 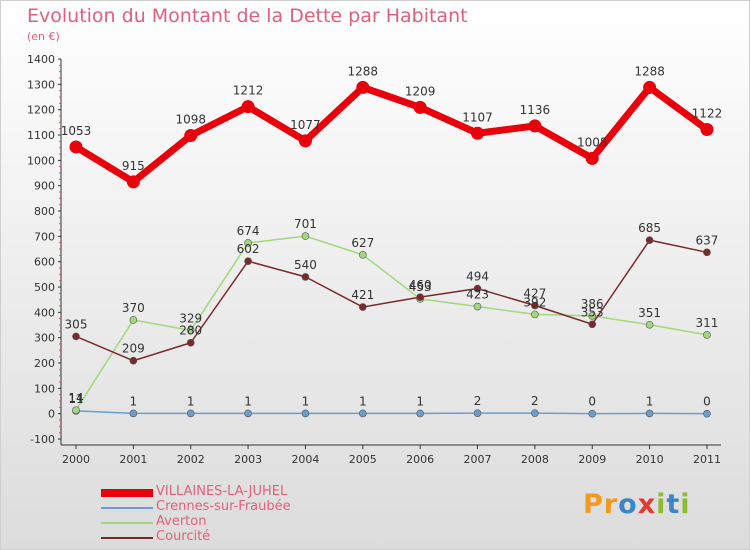 What do you see at coordinates (44, 338) in the screenshot?
I see `y-tick-label: 300` at bounding box center [44, 338].